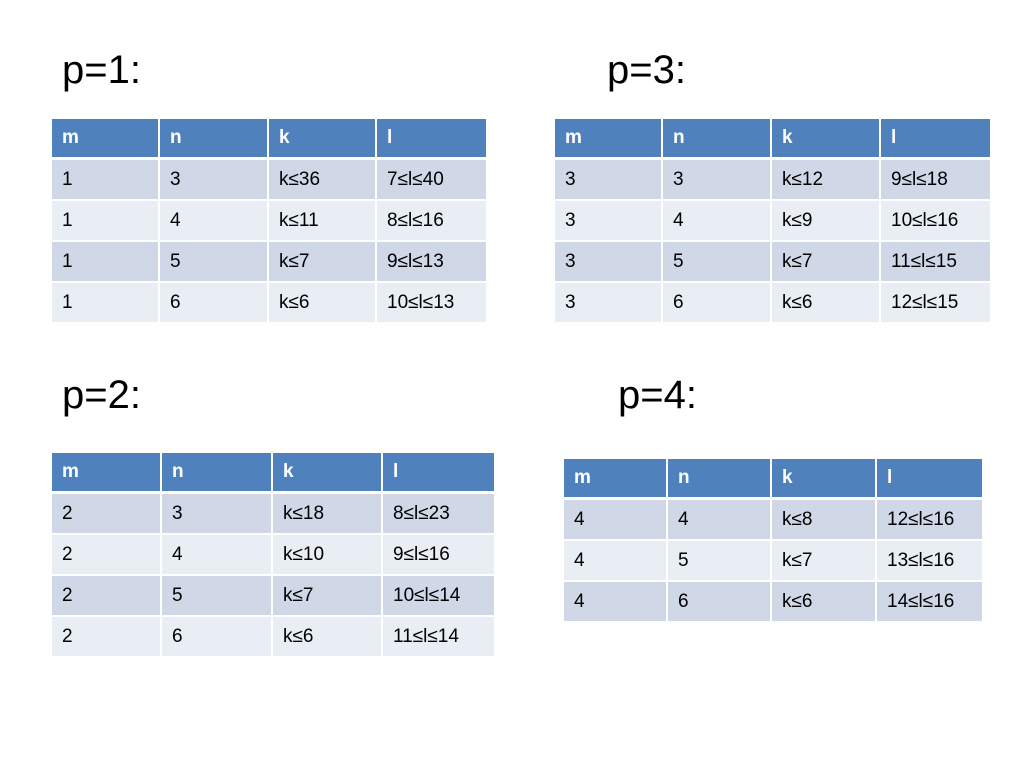 This screenshot has height=768, width=1024. I want to click on table-row: 1 3 k≤36 7≤l≤40, so click(269, 180).